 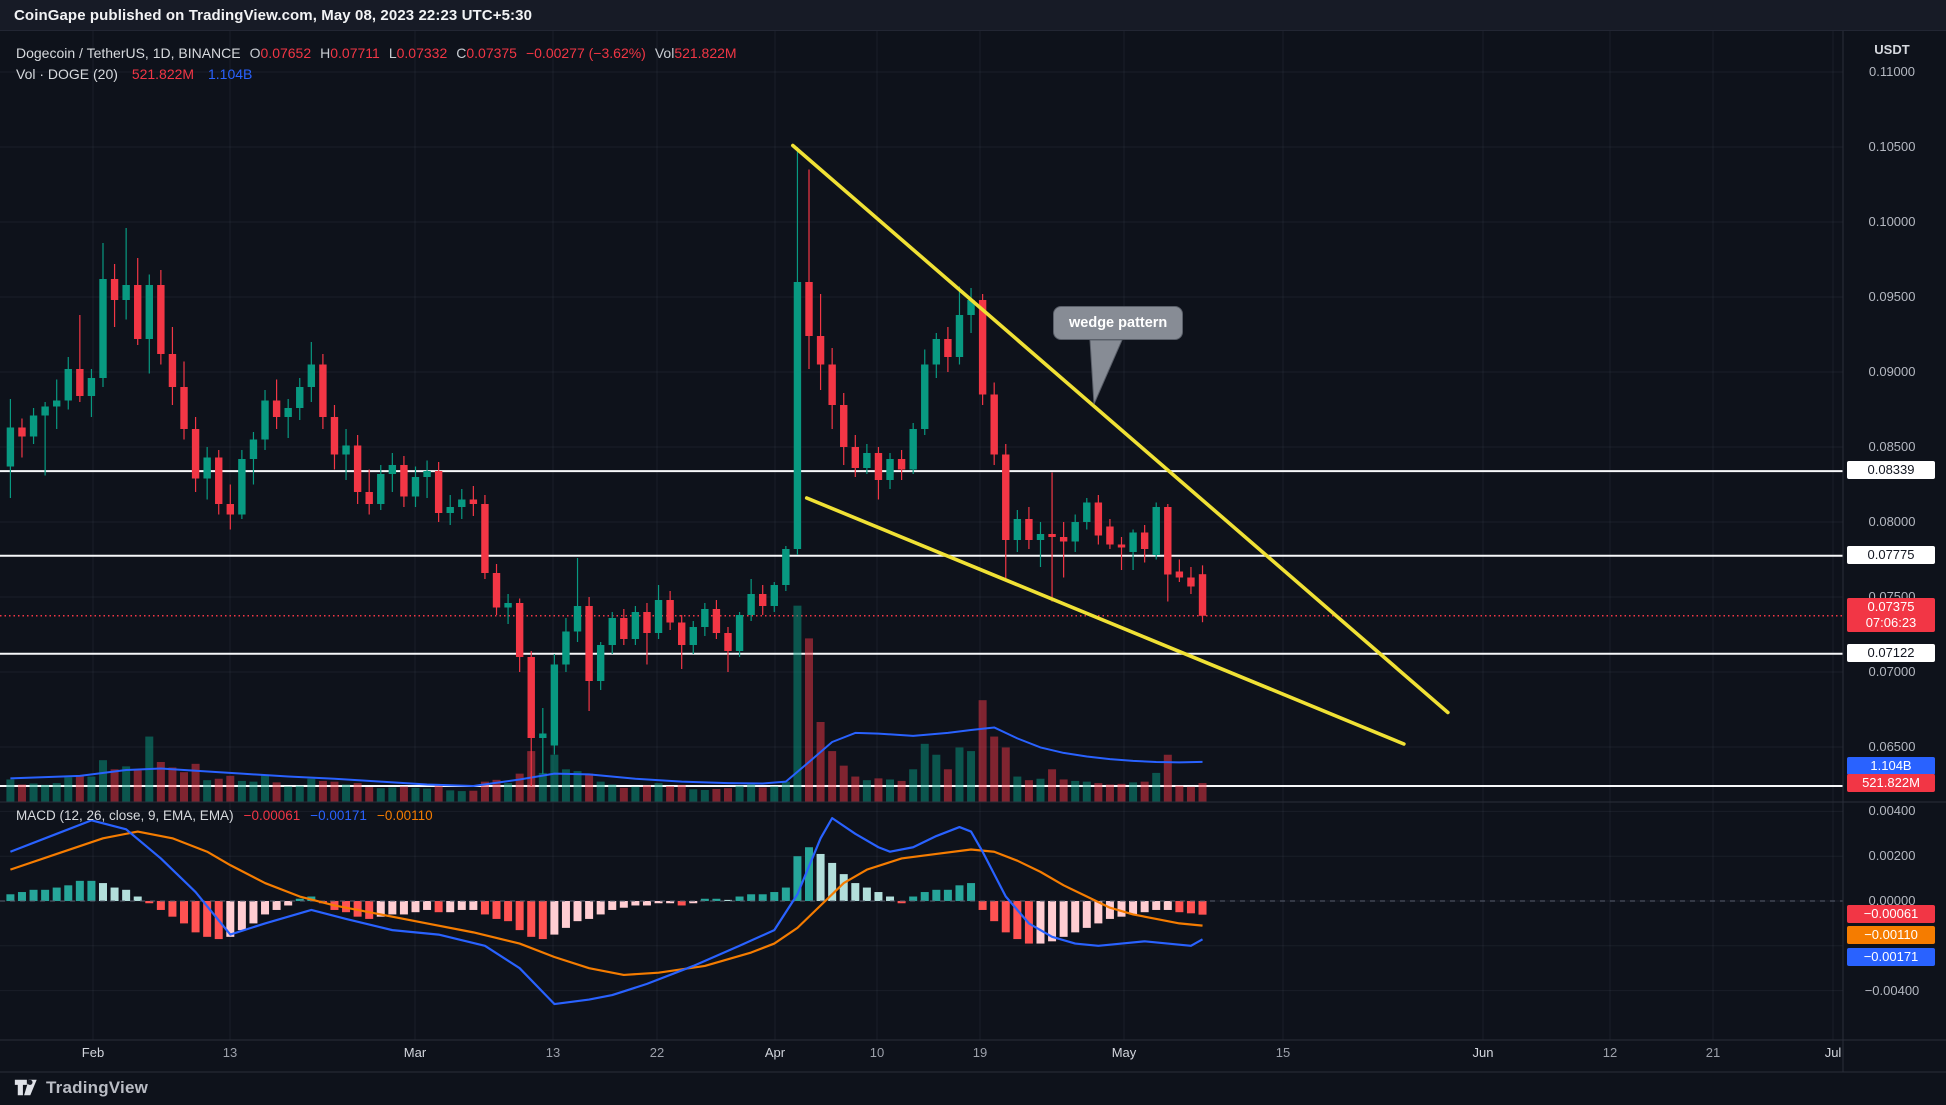 I want to click on tradingview-logo: TradingView, so click(x=81, y=1087).